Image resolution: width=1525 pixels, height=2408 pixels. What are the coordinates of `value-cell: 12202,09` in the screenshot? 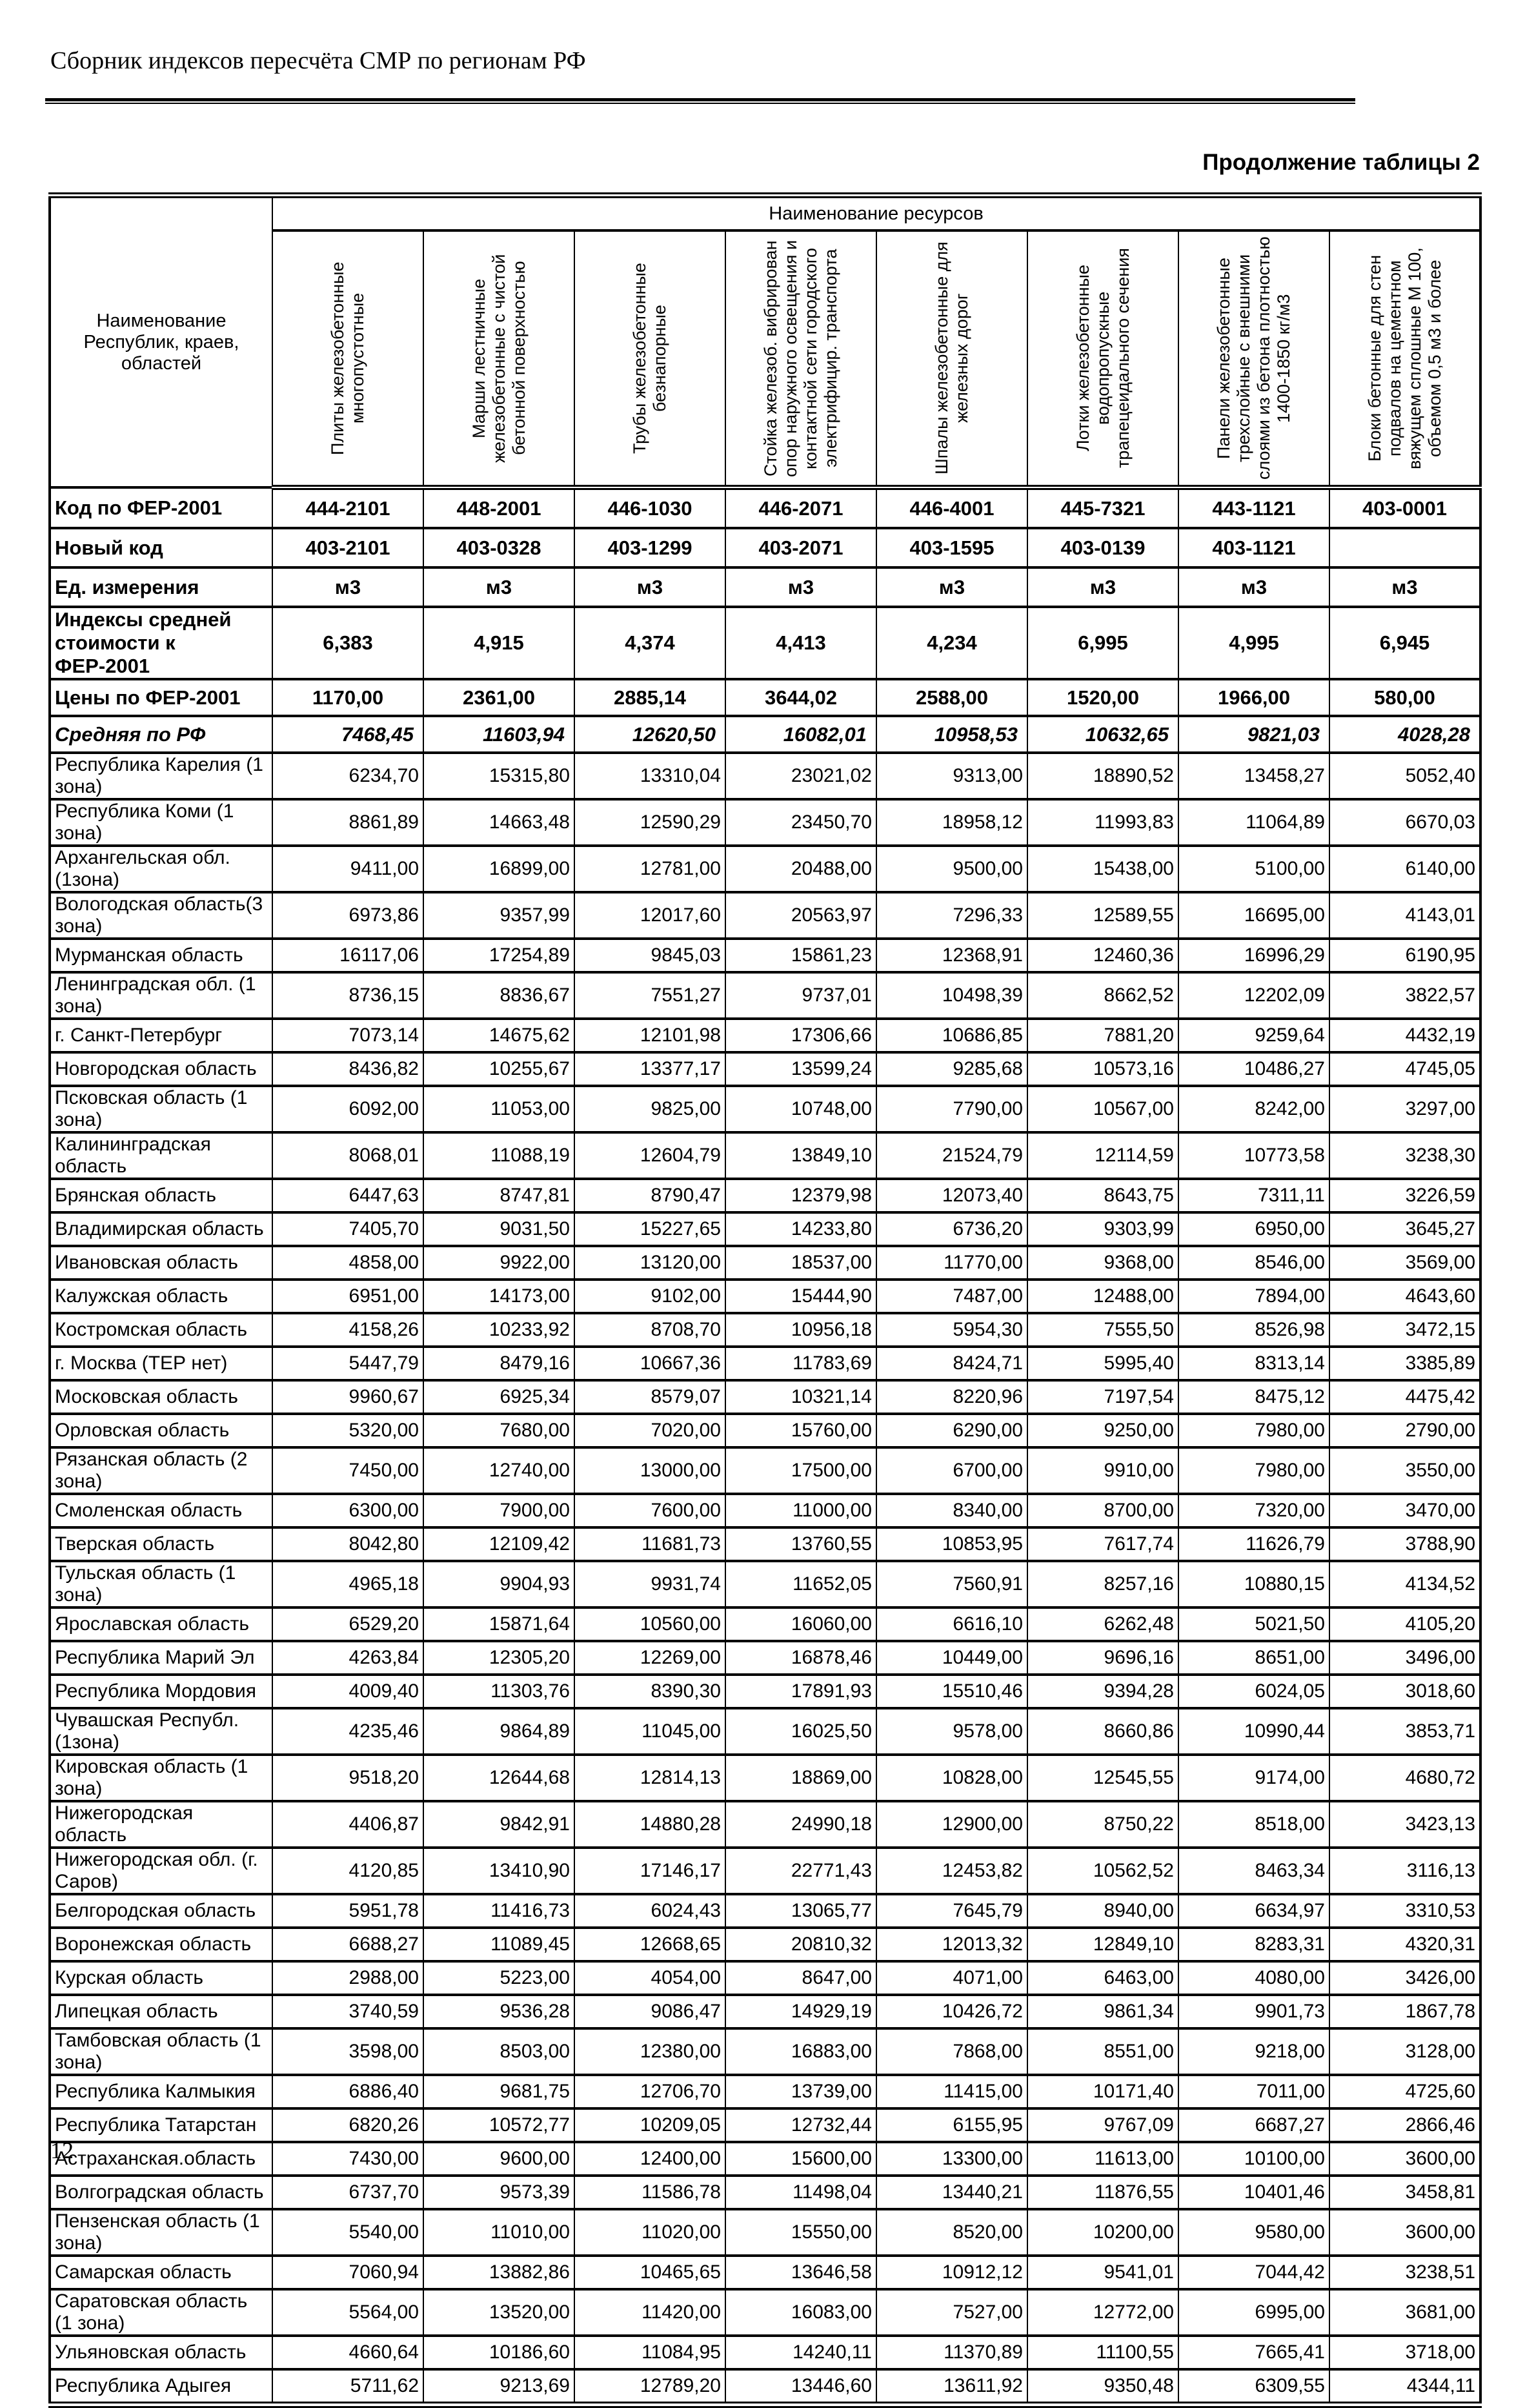 It's located at (1254, 995).